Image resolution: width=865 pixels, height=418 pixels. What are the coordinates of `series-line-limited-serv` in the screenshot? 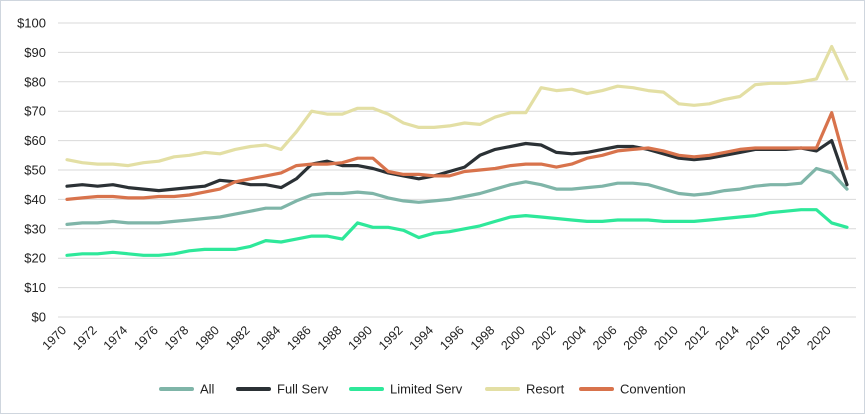 It's located at (457, 232).